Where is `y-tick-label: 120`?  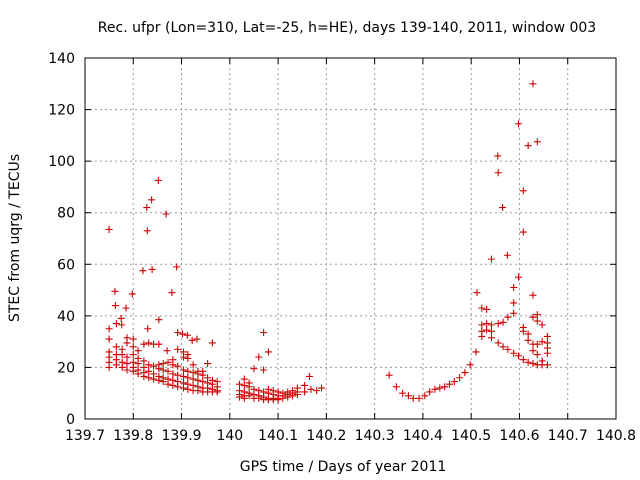
y-tick-label: 120 is located at coordinates (61, 111).